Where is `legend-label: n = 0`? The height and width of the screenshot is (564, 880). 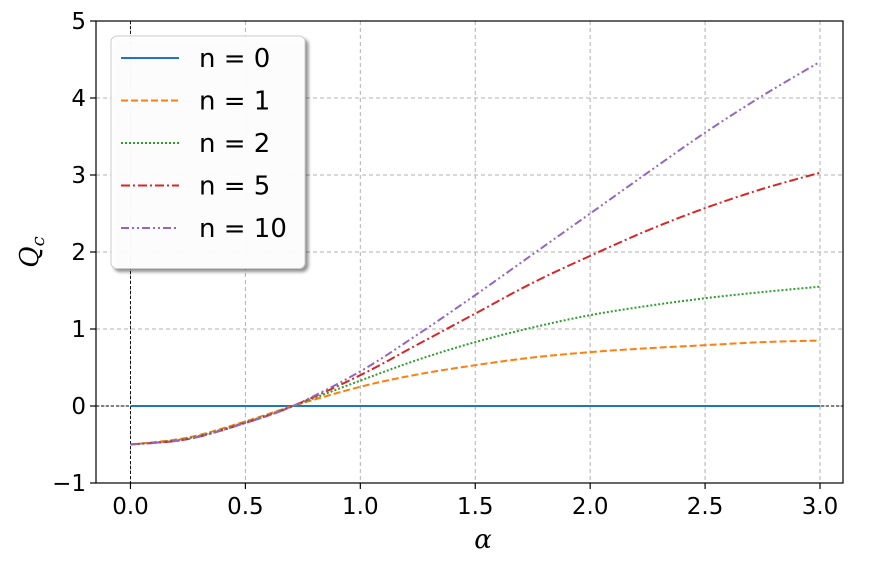 legend-label: n = 0 is located at coordinates (234, 59).